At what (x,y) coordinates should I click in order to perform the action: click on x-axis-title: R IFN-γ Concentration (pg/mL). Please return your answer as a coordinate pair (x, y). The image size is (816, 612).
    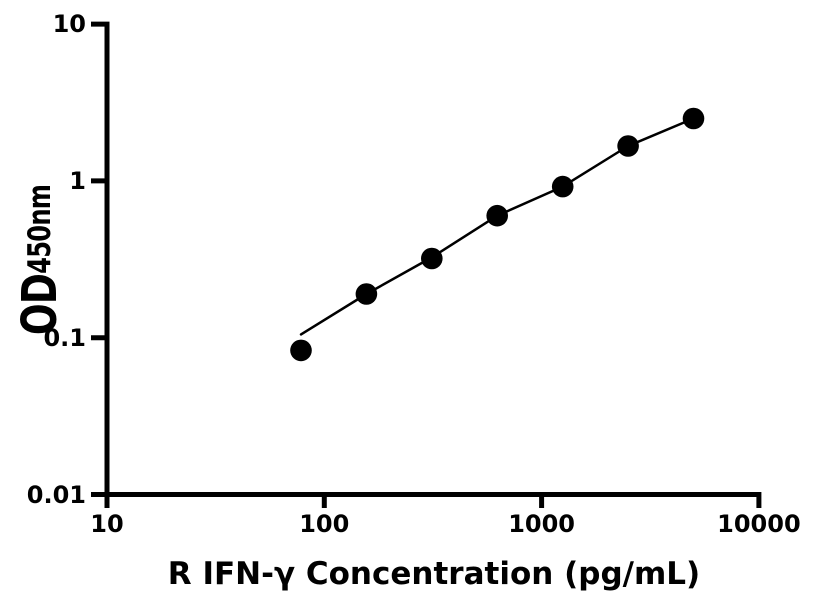
    Looking at the image, I should click on (434, 574).